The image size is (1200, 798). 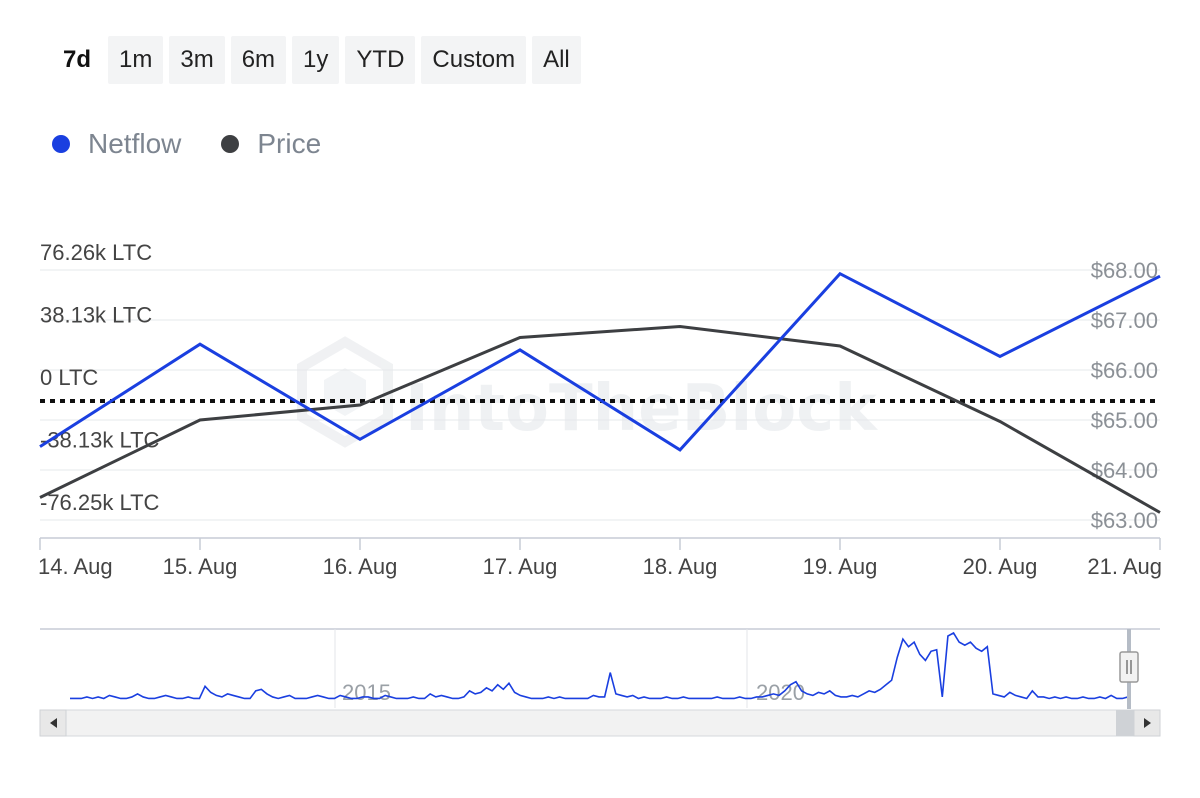 What do you see at coordinates (345, 392) in the screenshot?
I see `watermark-logo-icon` at bounding box center [345, 392].